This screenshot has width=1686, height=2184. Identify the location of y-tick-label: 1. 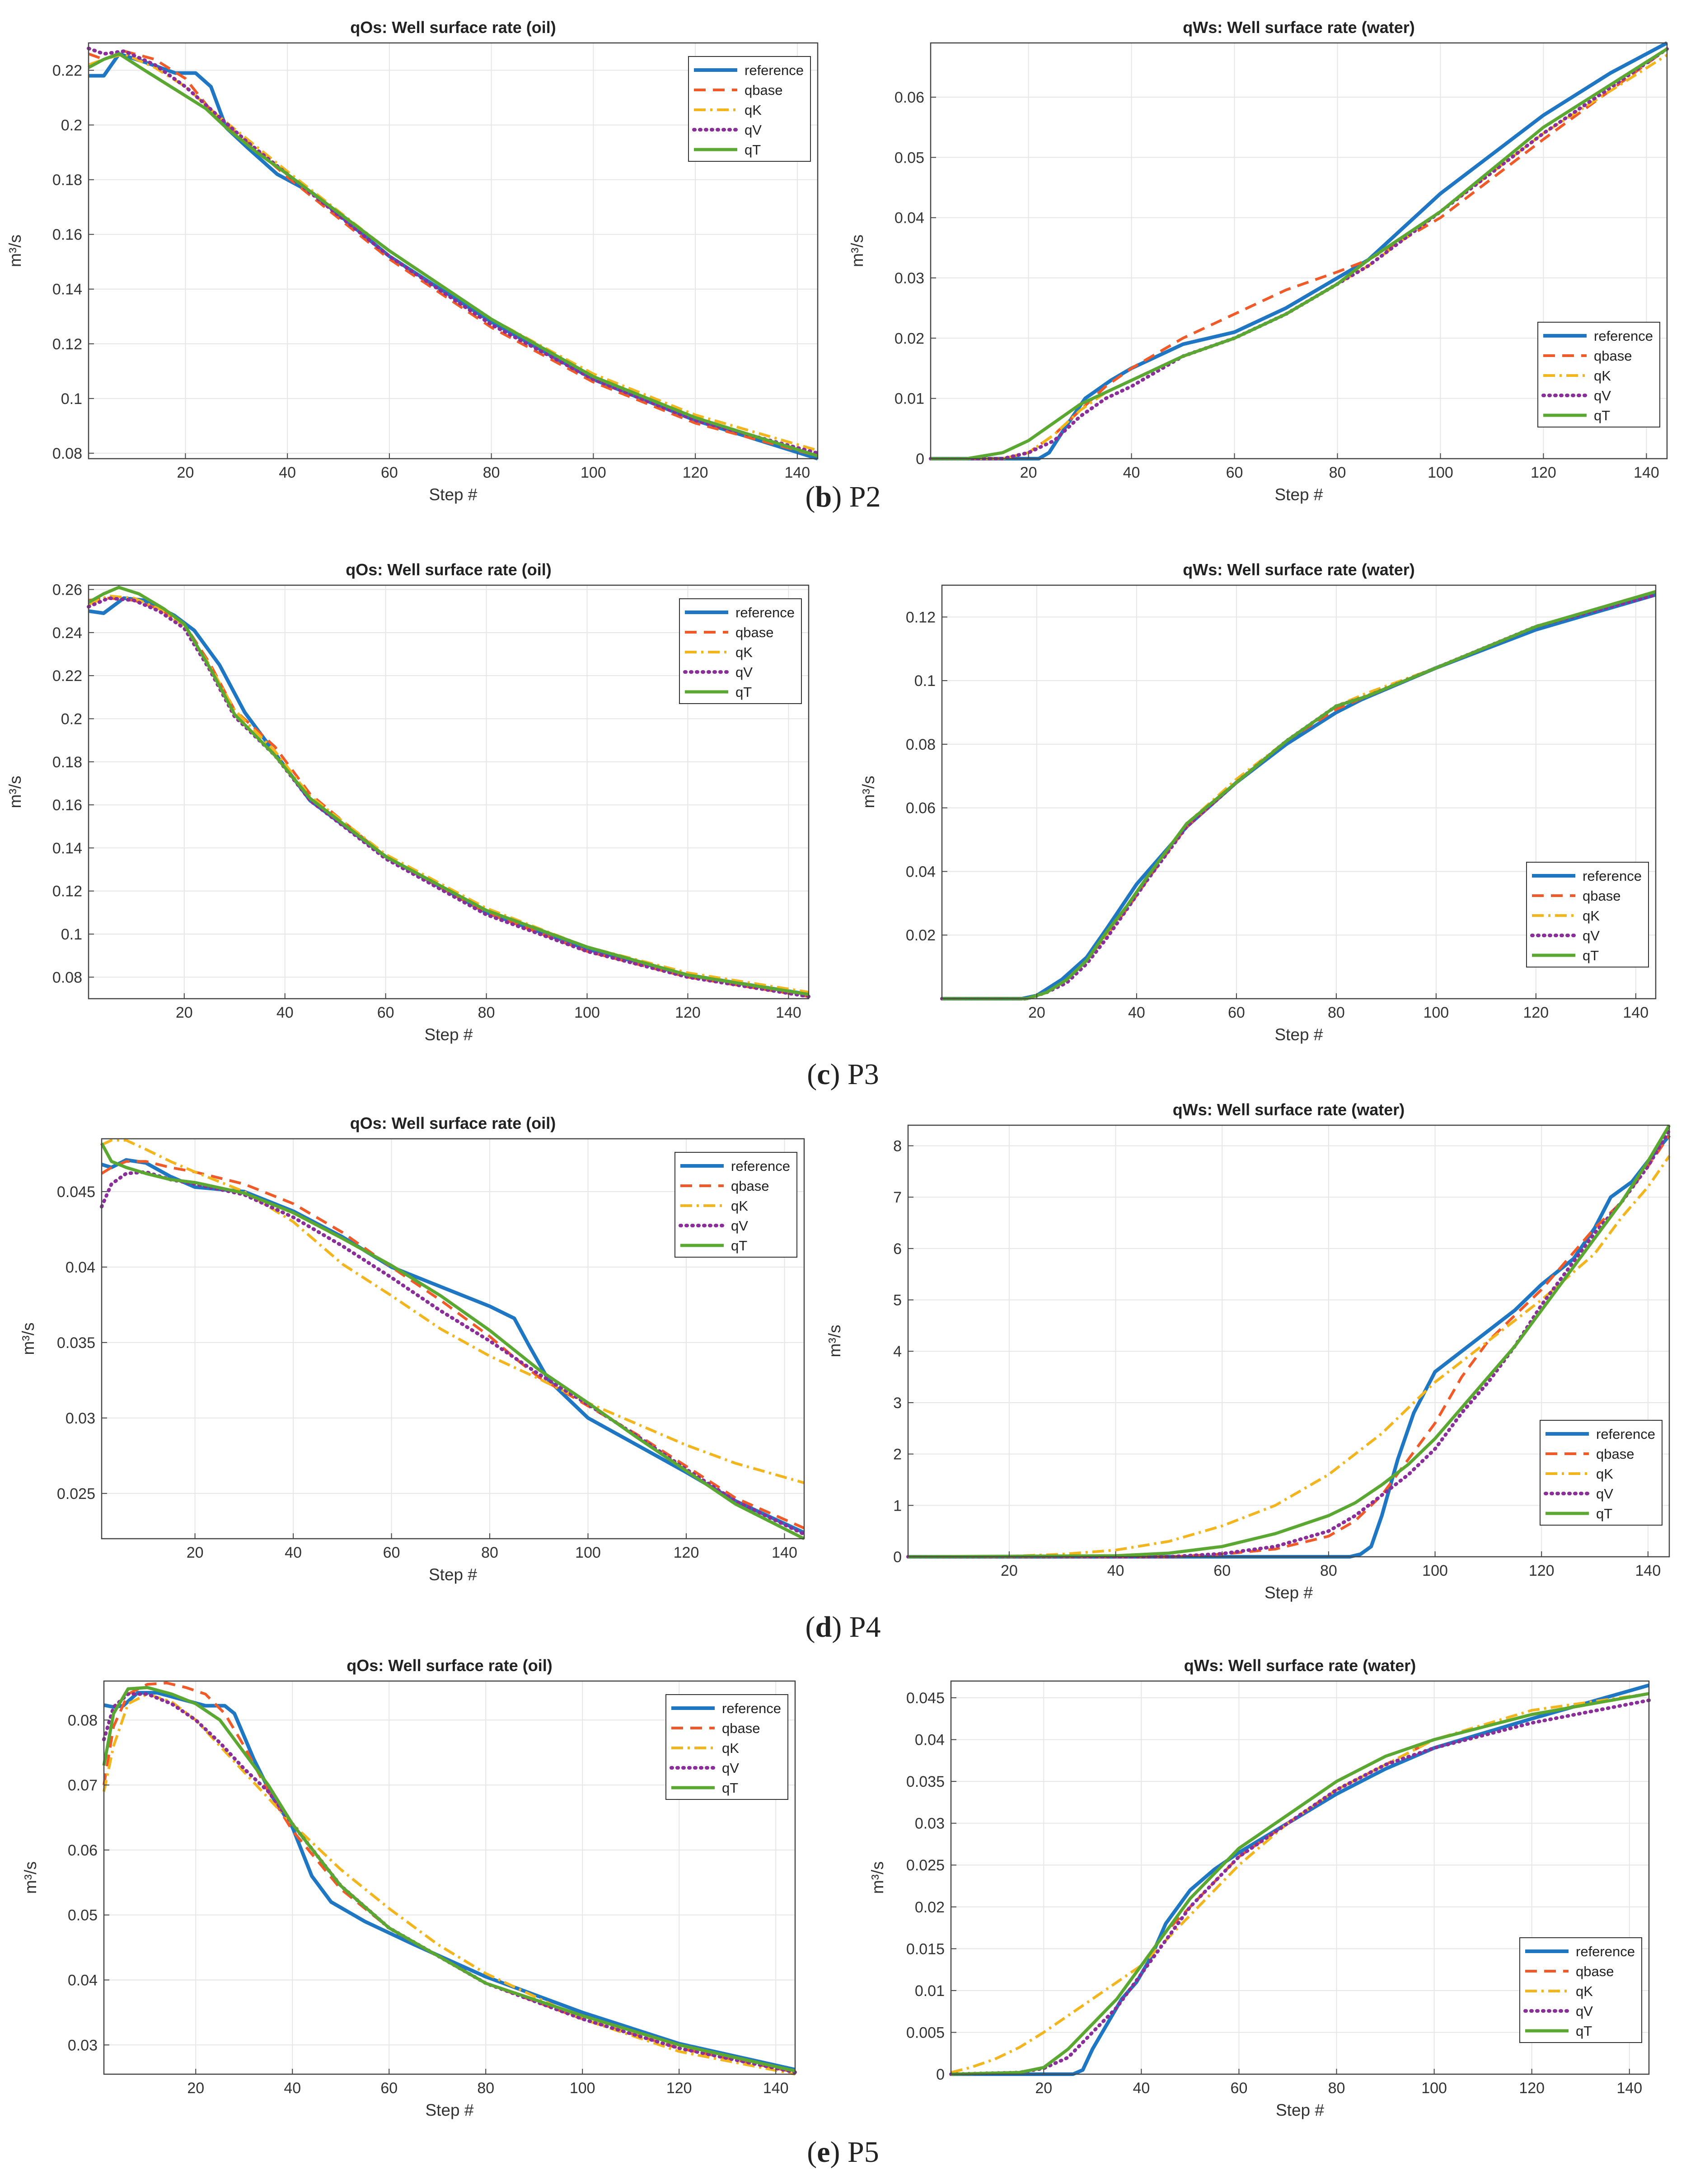
(897, 1506).